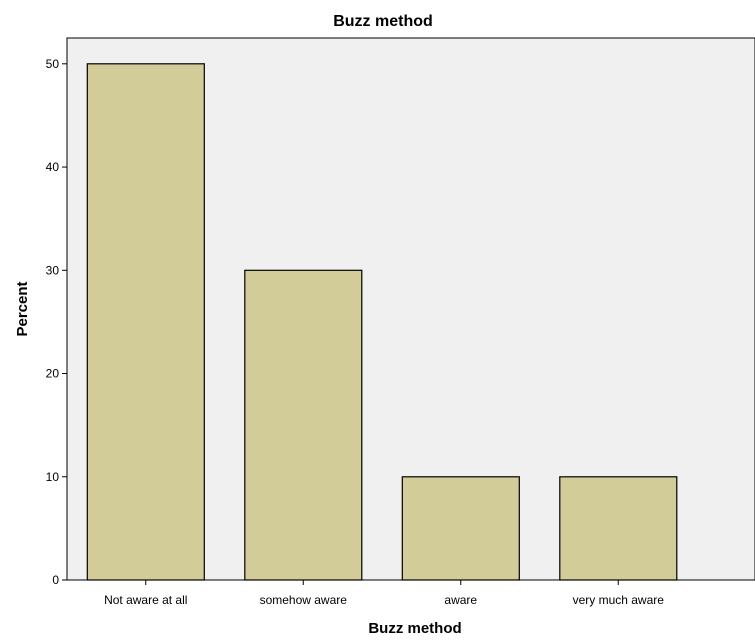 This screenshot has width=755, height=641. I want to click on x-axis-title: Buzz method, so click(414, 628).